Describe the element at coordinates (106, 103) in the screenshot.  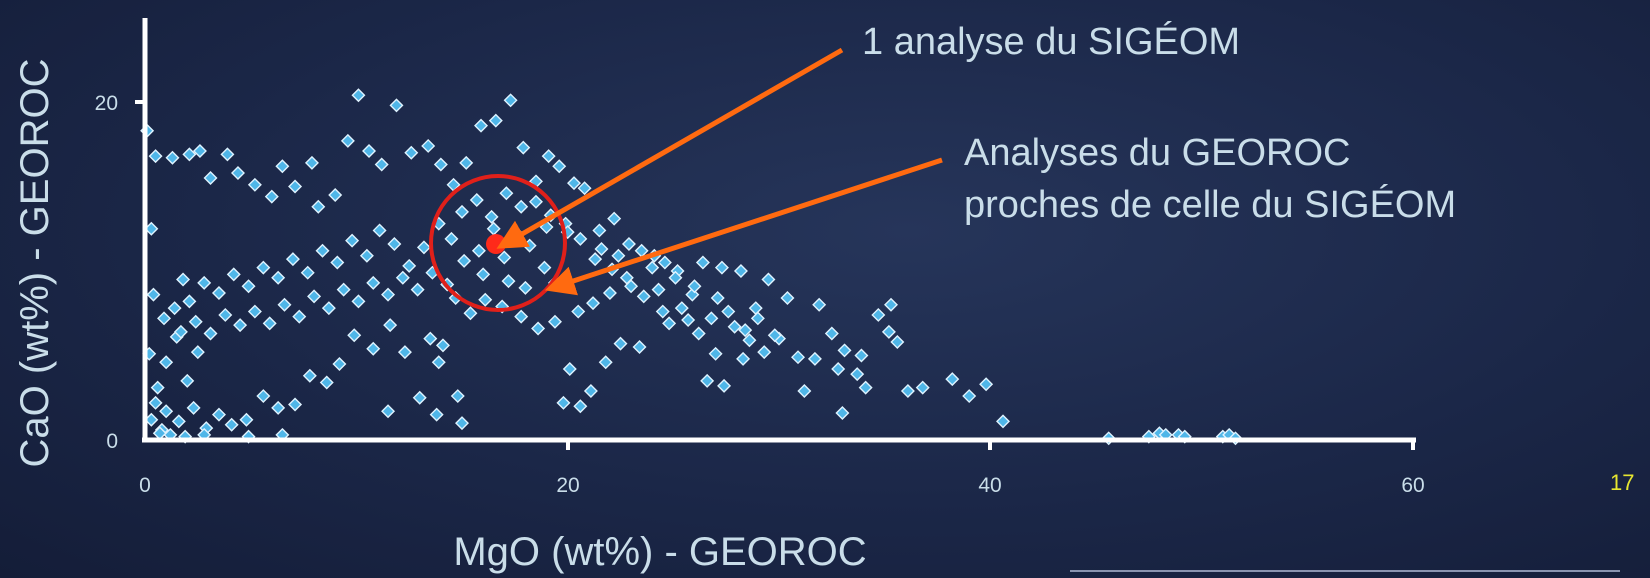
I see `y-tick-label: 20` at that location.